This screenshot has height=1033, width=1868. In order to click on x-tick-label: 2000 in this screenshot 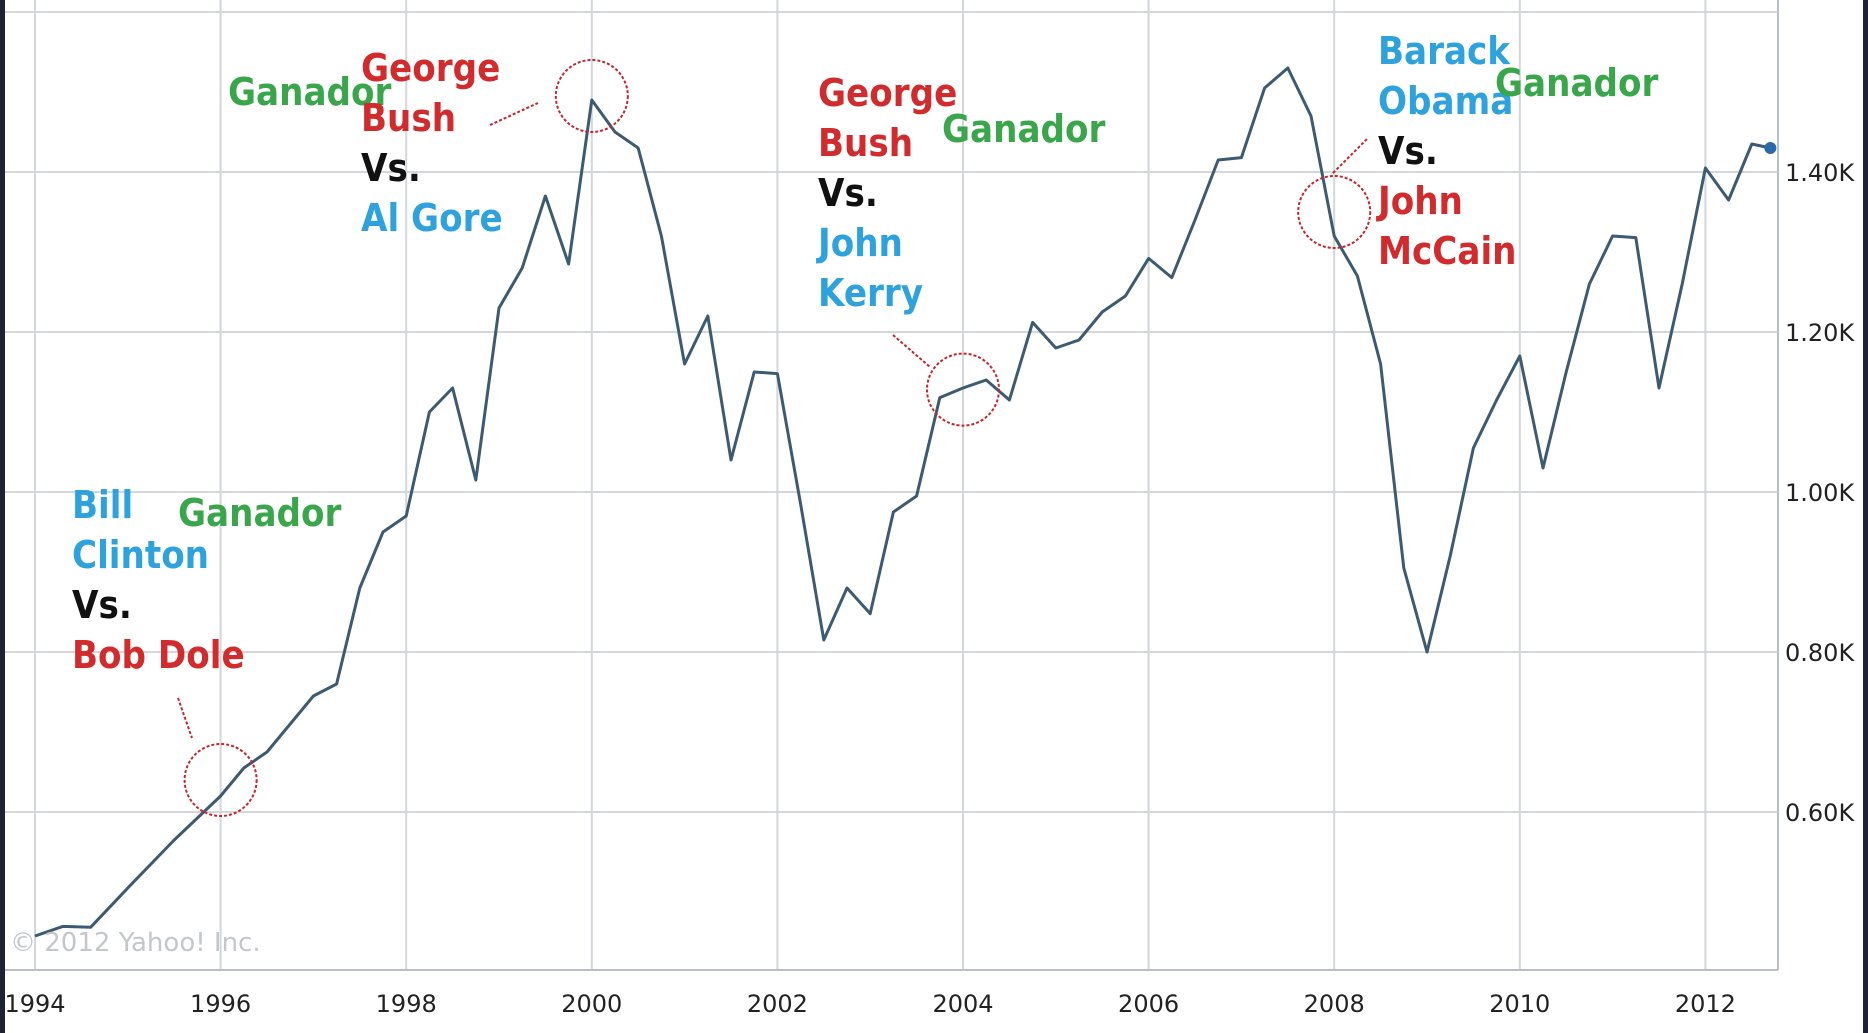, I will do `click(591, 1004)`.